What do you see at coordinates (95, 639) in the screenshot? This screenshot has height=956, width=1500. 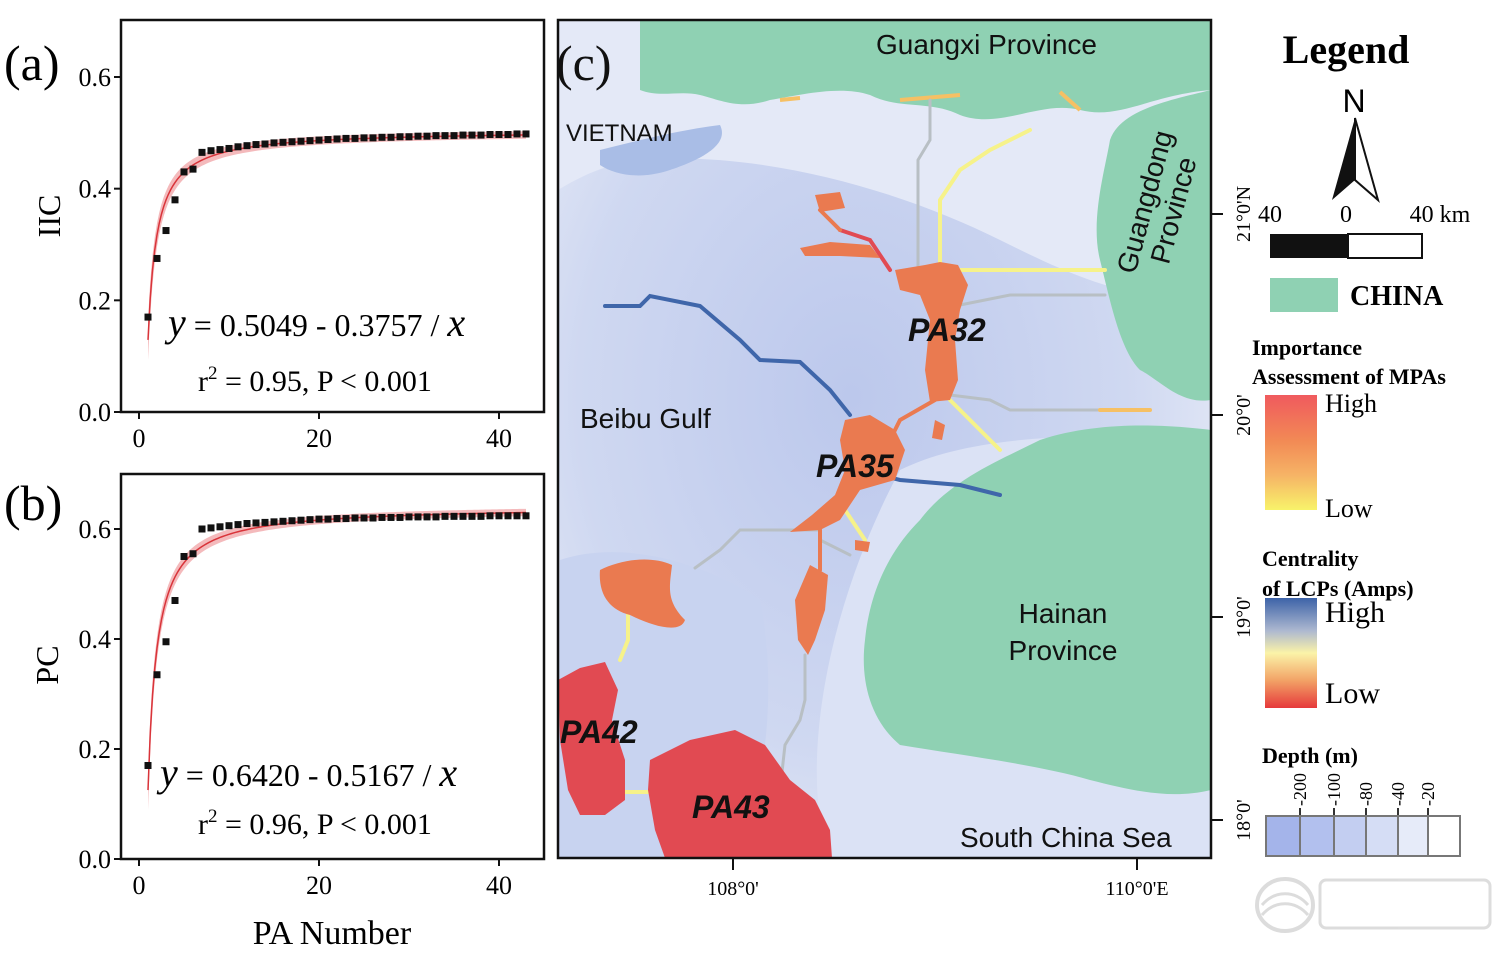 I see `ytick-label: 0.4` at bounding box center [95, 639].